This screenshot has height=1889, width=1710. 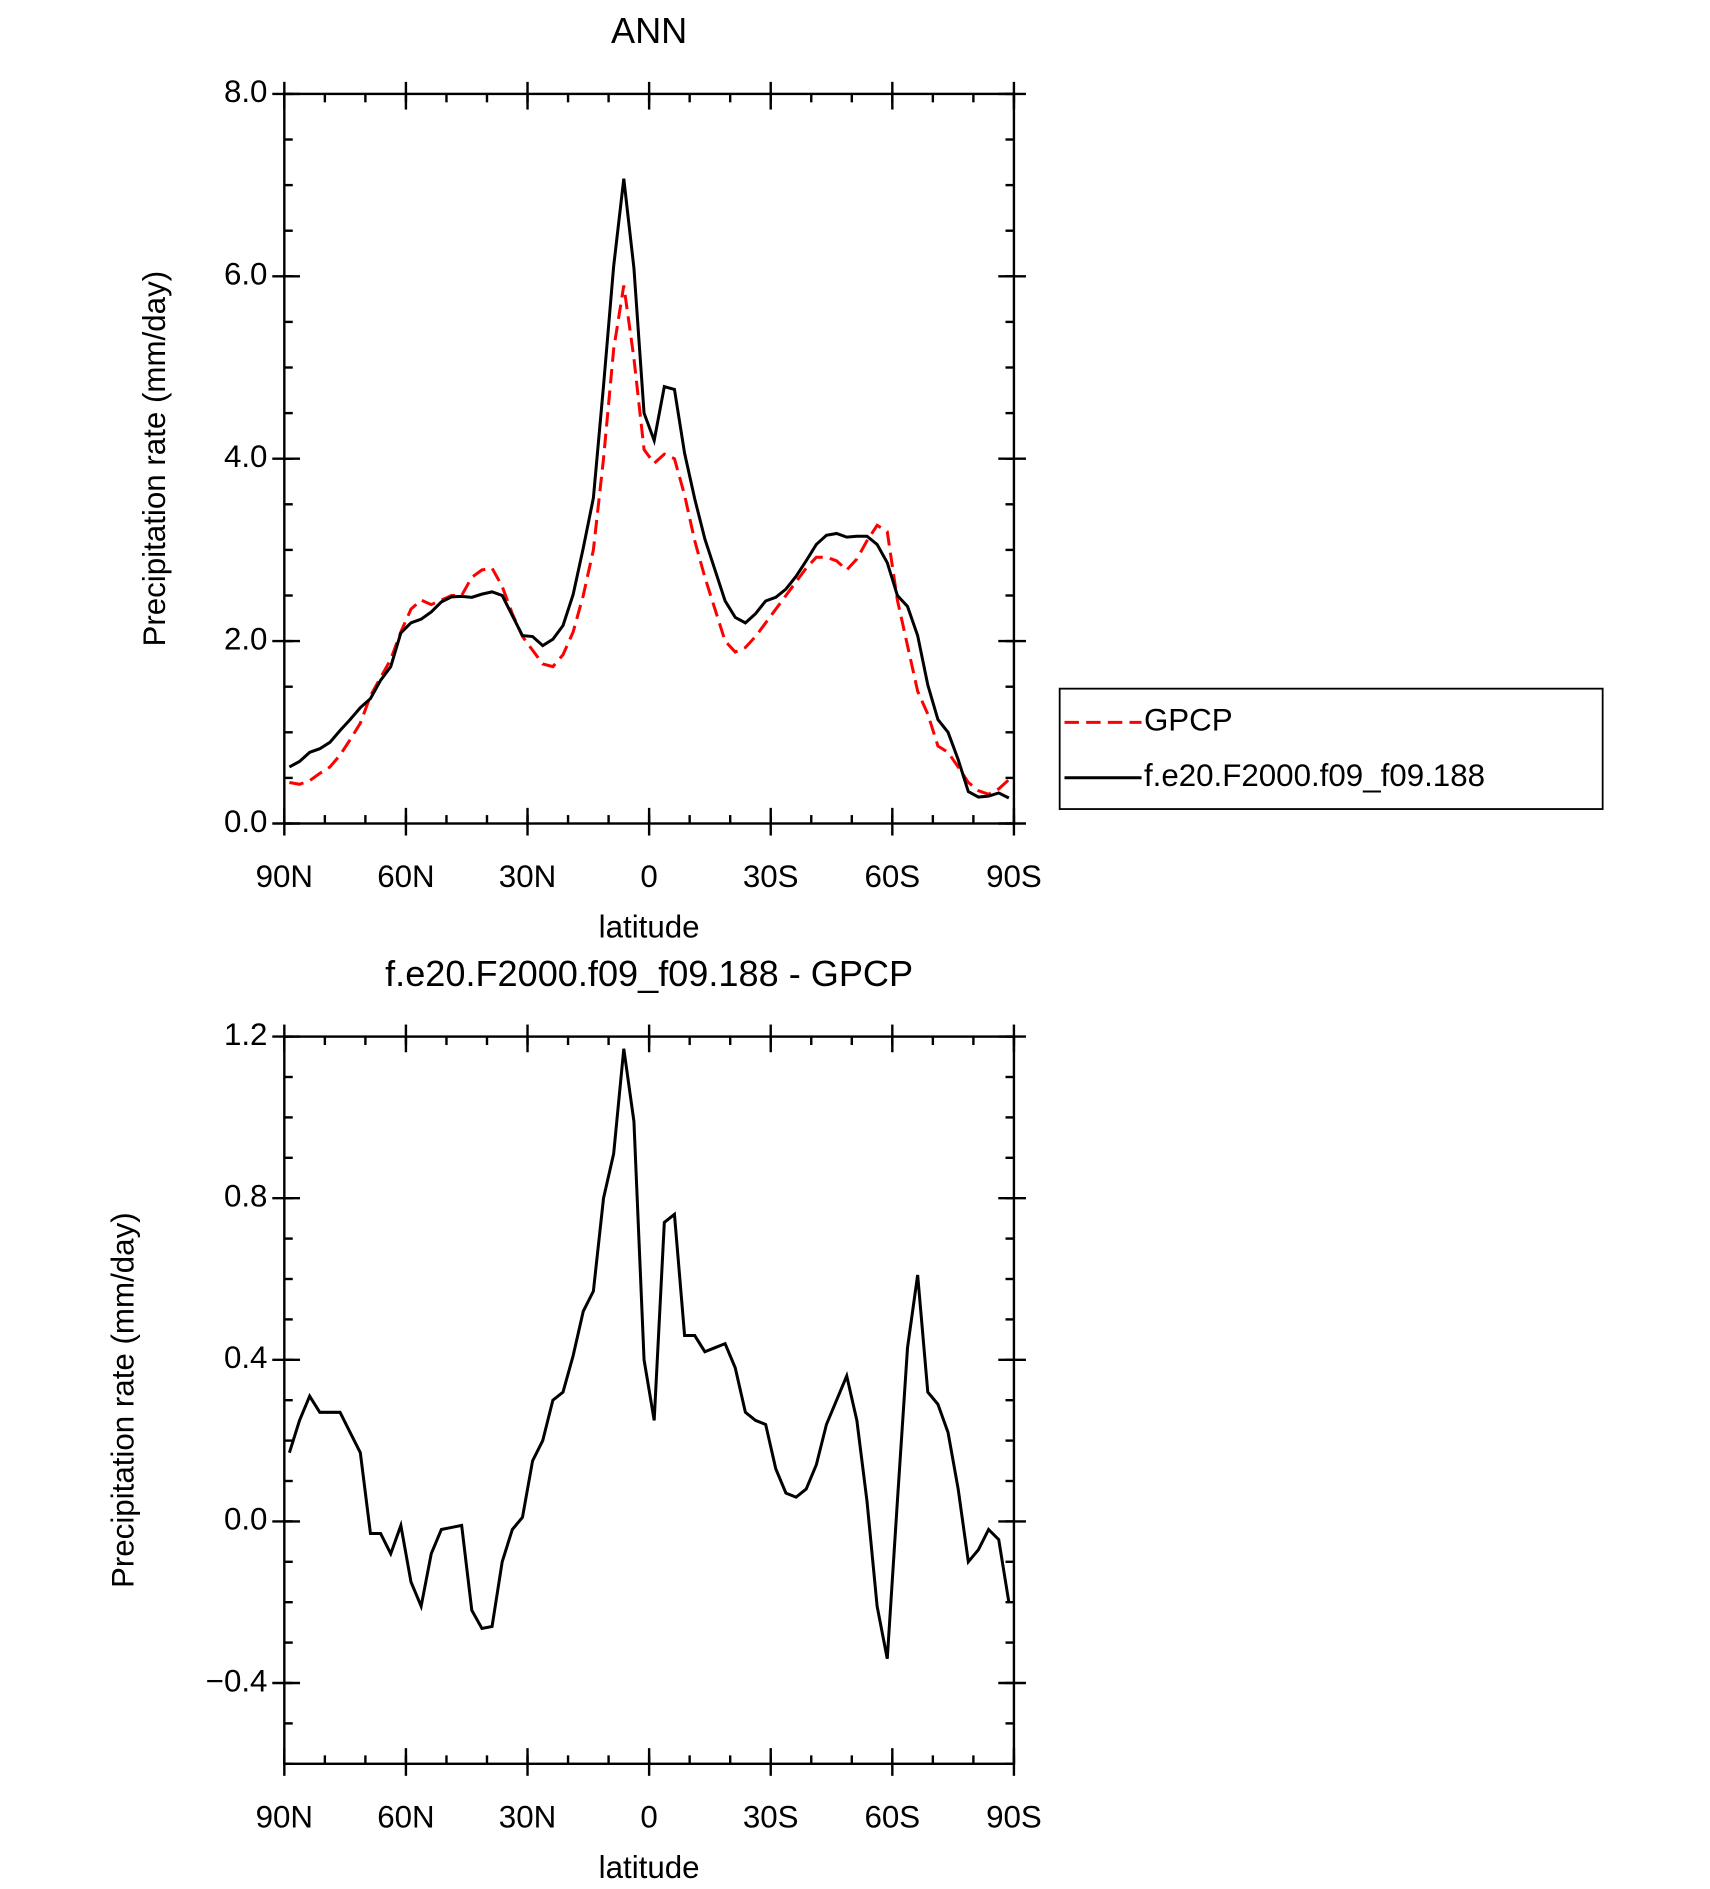 I want to click on y-tick-label: 0.8, so click(x=246, y=1195).